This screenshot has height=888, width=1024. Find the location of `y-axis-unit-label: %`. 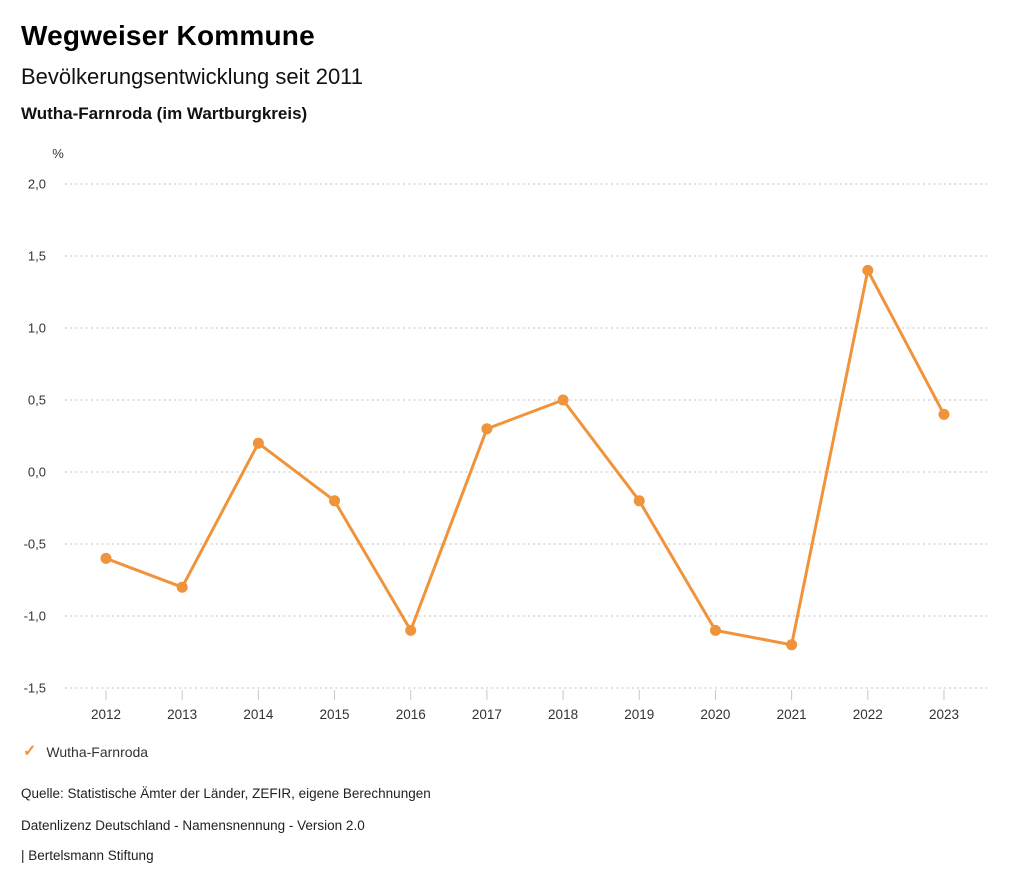

y-axis-unit-label: % is located at coordinates (58, 153).